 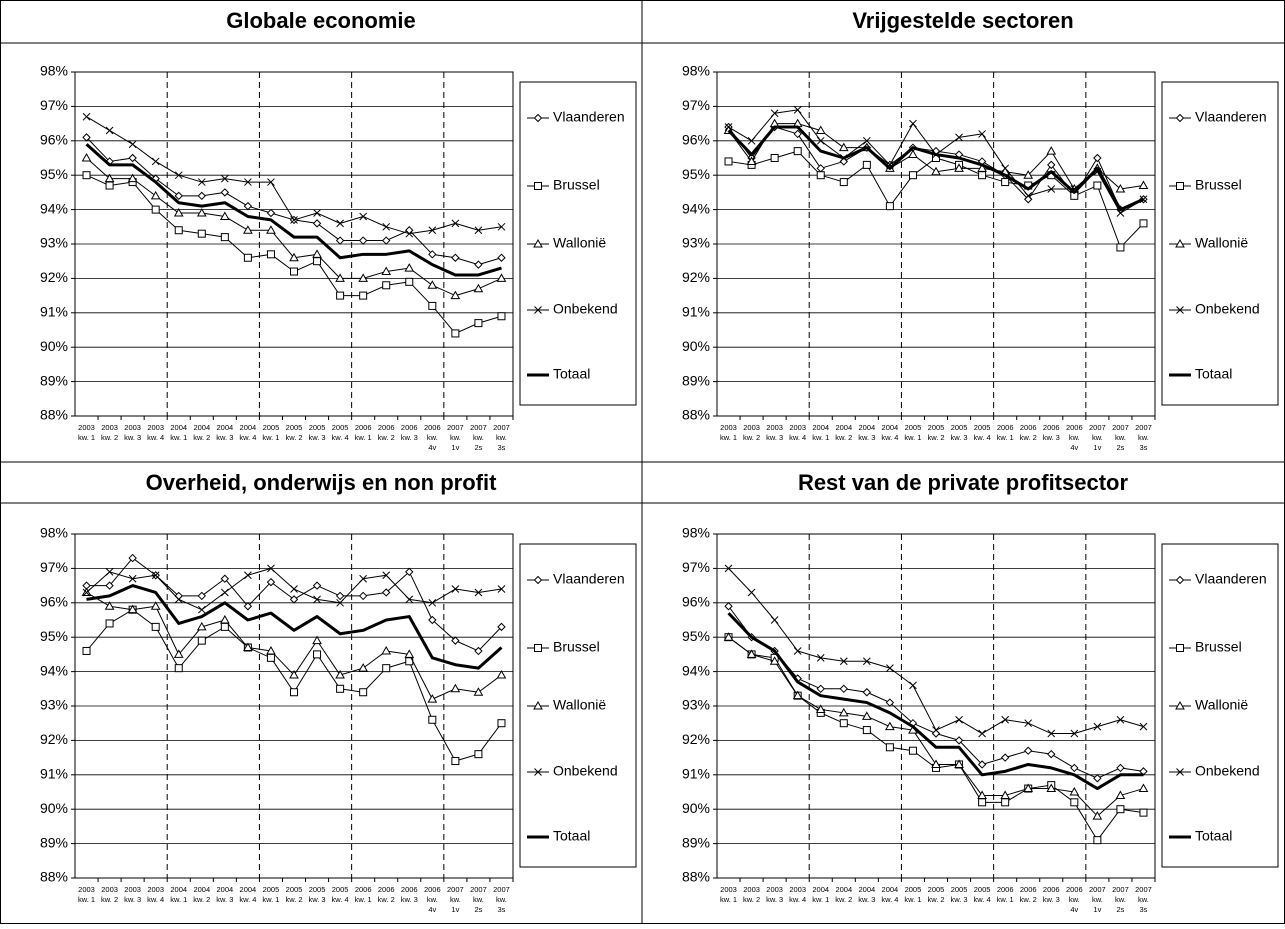 I want to click on x-tick-label: 3s, so click(x=502, y=909).